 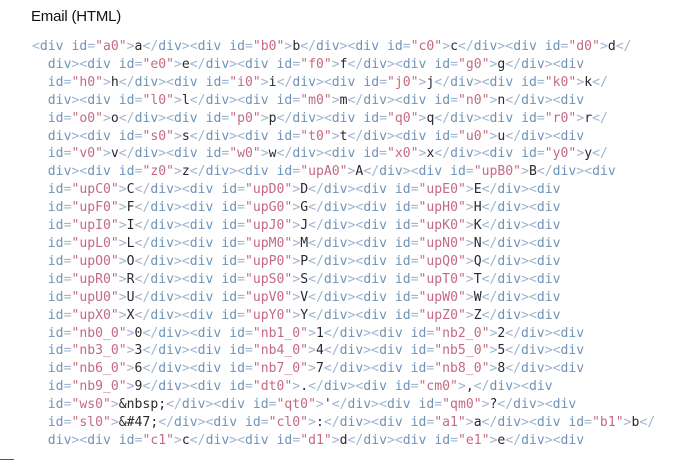 I want to click on code-token: "b0", so click(x=268, y=46).